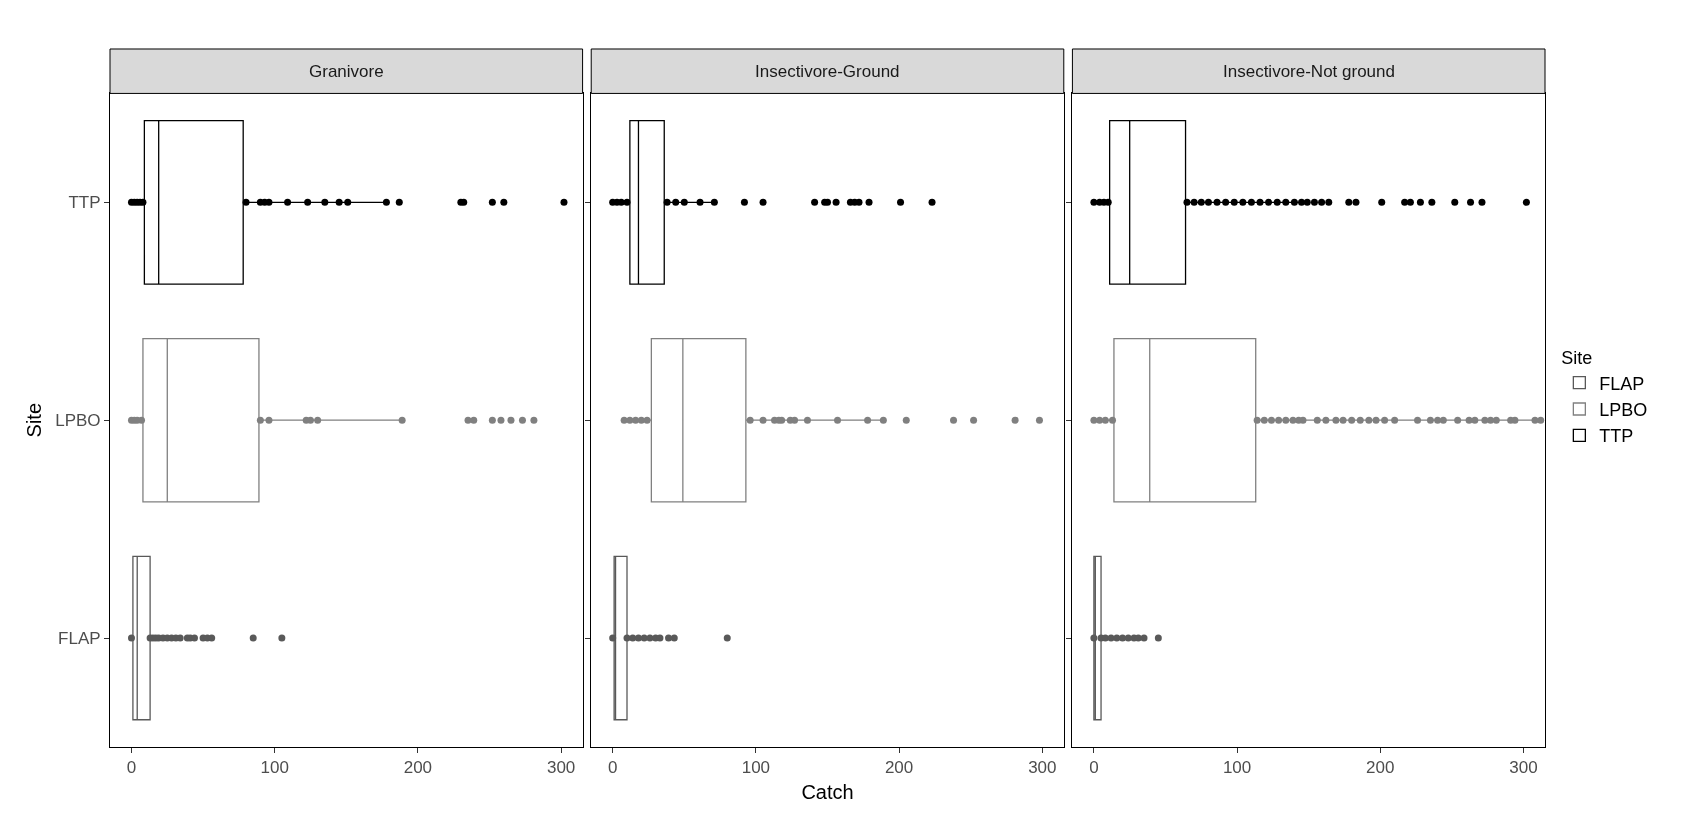 The width and height of the screenshot is (1690, 817). I want to click on legend-label: FLAP, so click(1622, 383).